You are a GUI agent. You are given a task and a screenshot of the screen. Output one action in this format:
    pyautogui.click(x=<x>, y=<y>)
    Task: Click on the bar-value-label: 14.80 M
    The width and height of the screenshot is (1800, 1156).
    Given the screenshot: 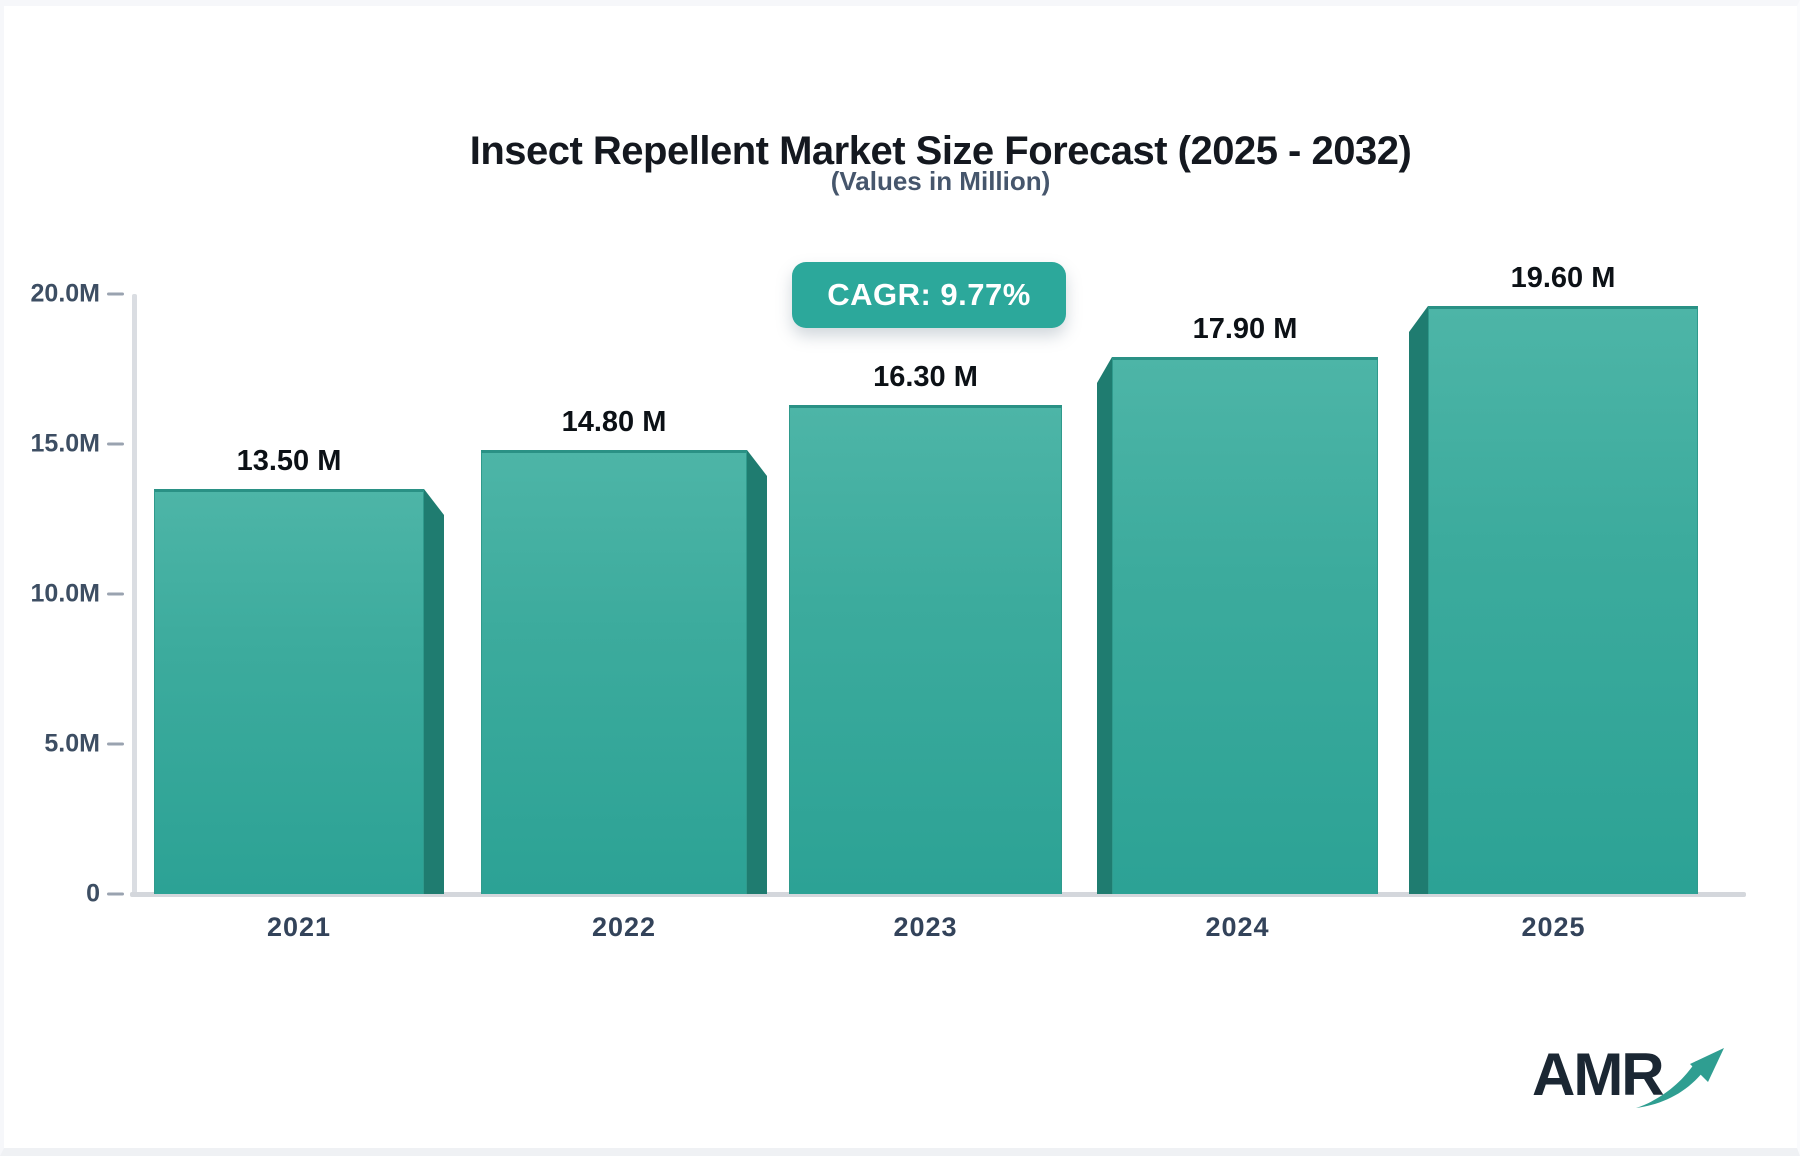 What is the action you would take?
    pyautogui.click(x=614, y=422)
    